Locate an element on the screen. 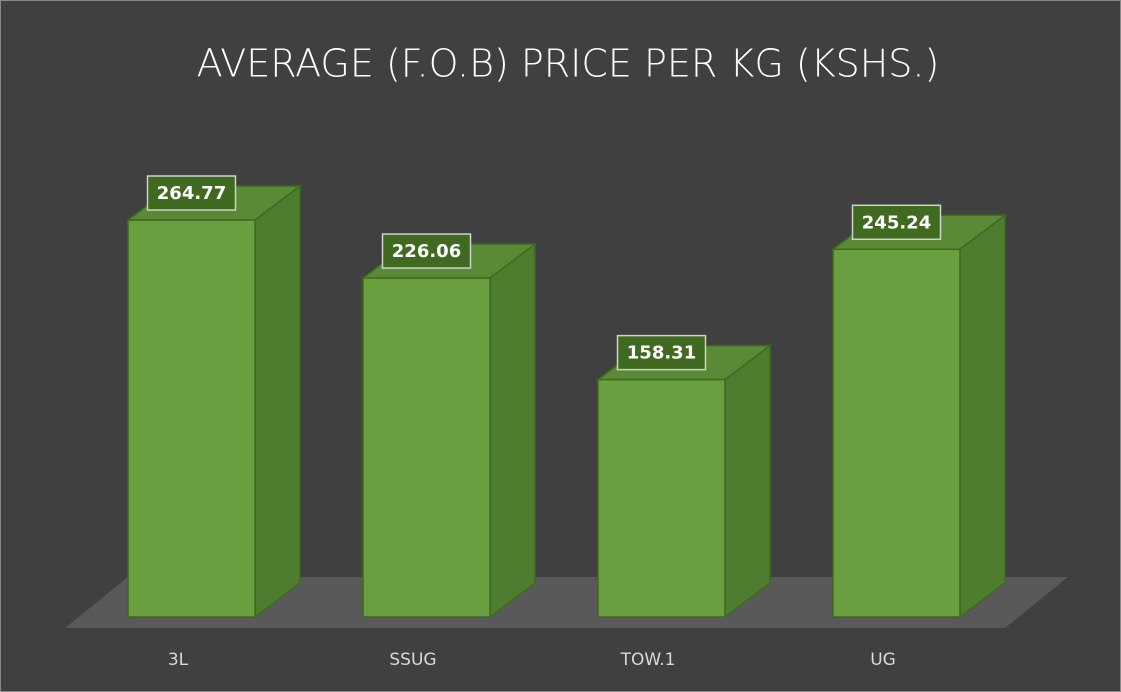 The image size is (1121, 692). x-tick-label: 3L is located at coordinates (178, 660).